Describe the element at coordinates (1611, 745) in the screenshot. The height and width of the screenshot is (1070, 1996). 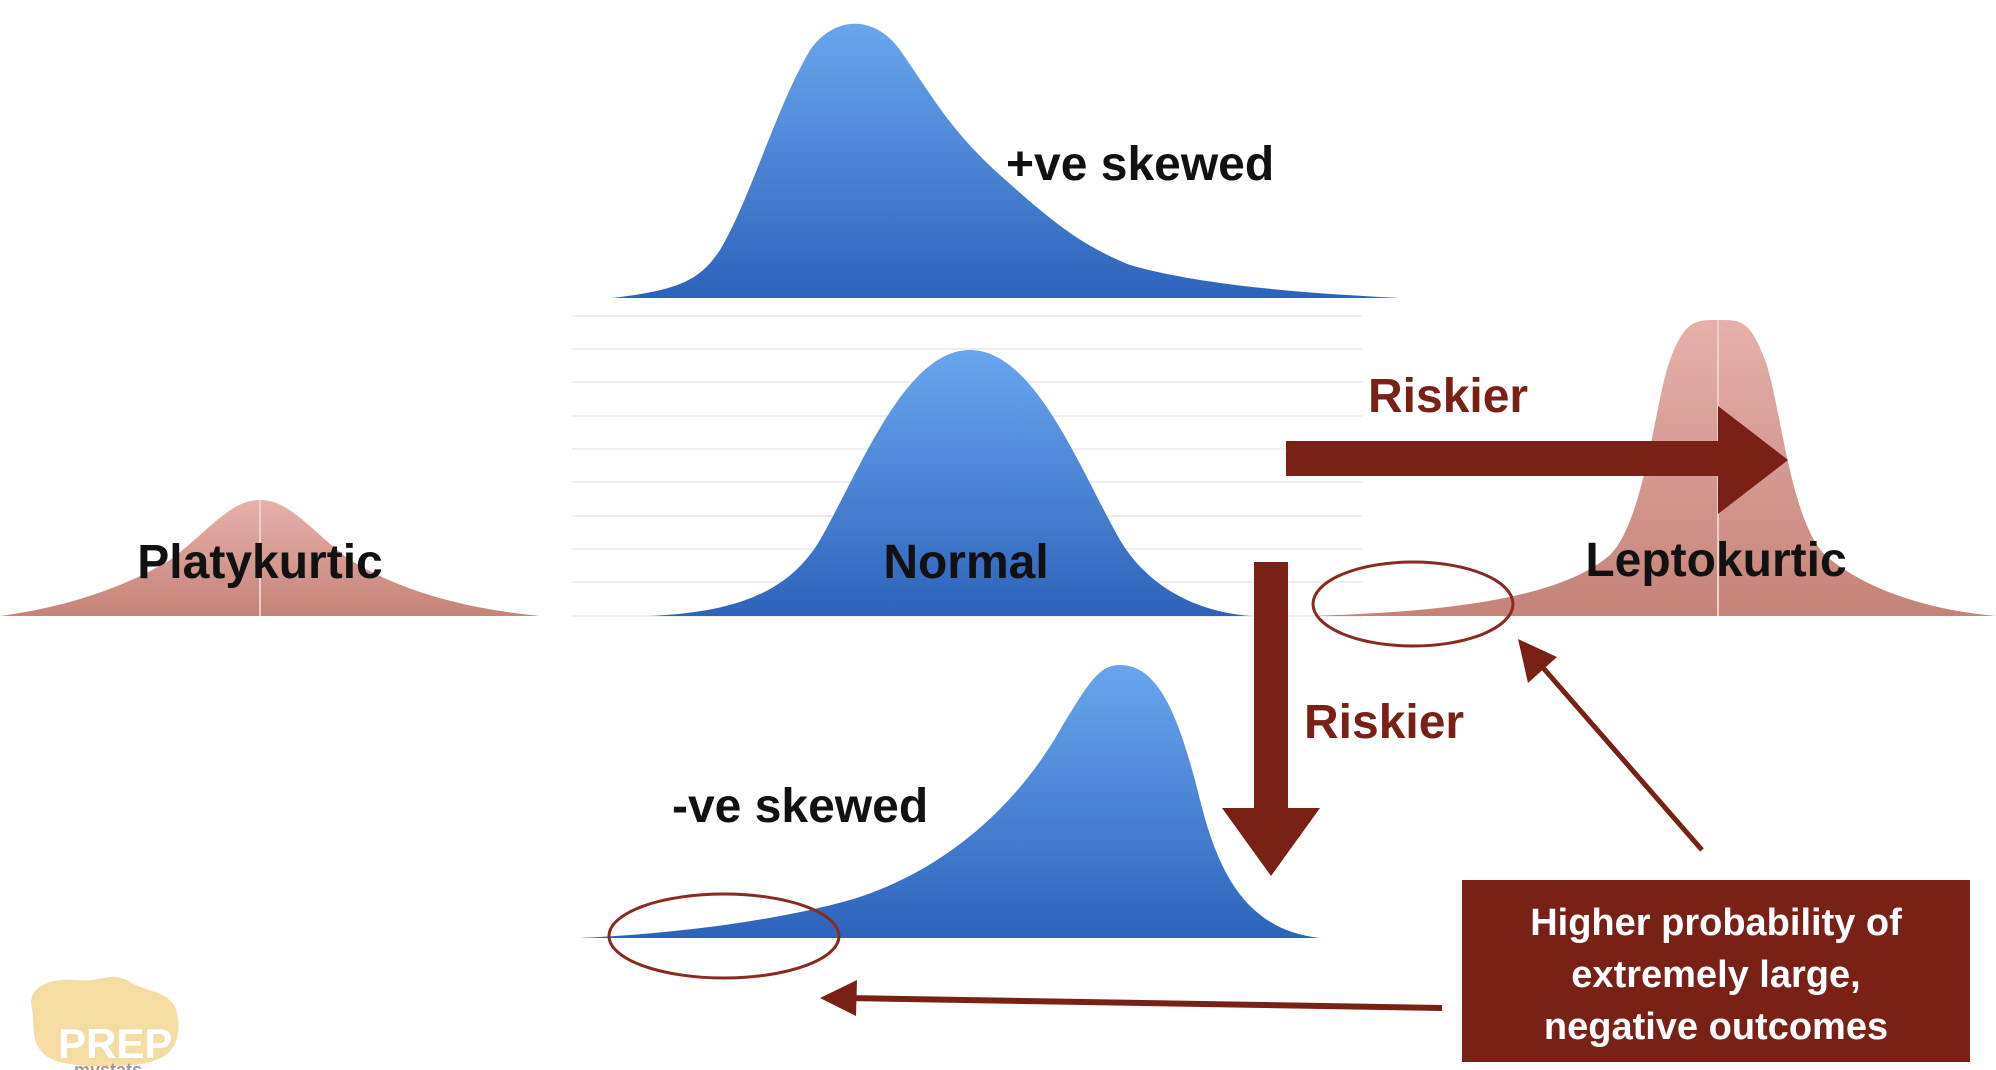
I see `callout-pointer-up` at that location.